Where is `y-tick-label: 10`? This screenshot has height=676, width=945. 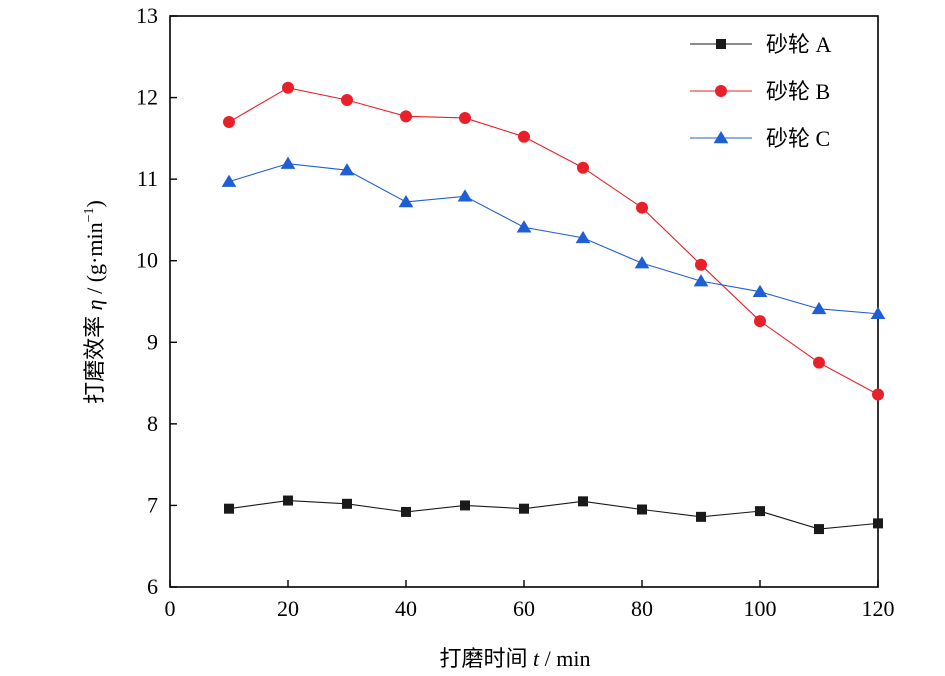 y-tick-label: 10 is located at coordinates (147, 260).